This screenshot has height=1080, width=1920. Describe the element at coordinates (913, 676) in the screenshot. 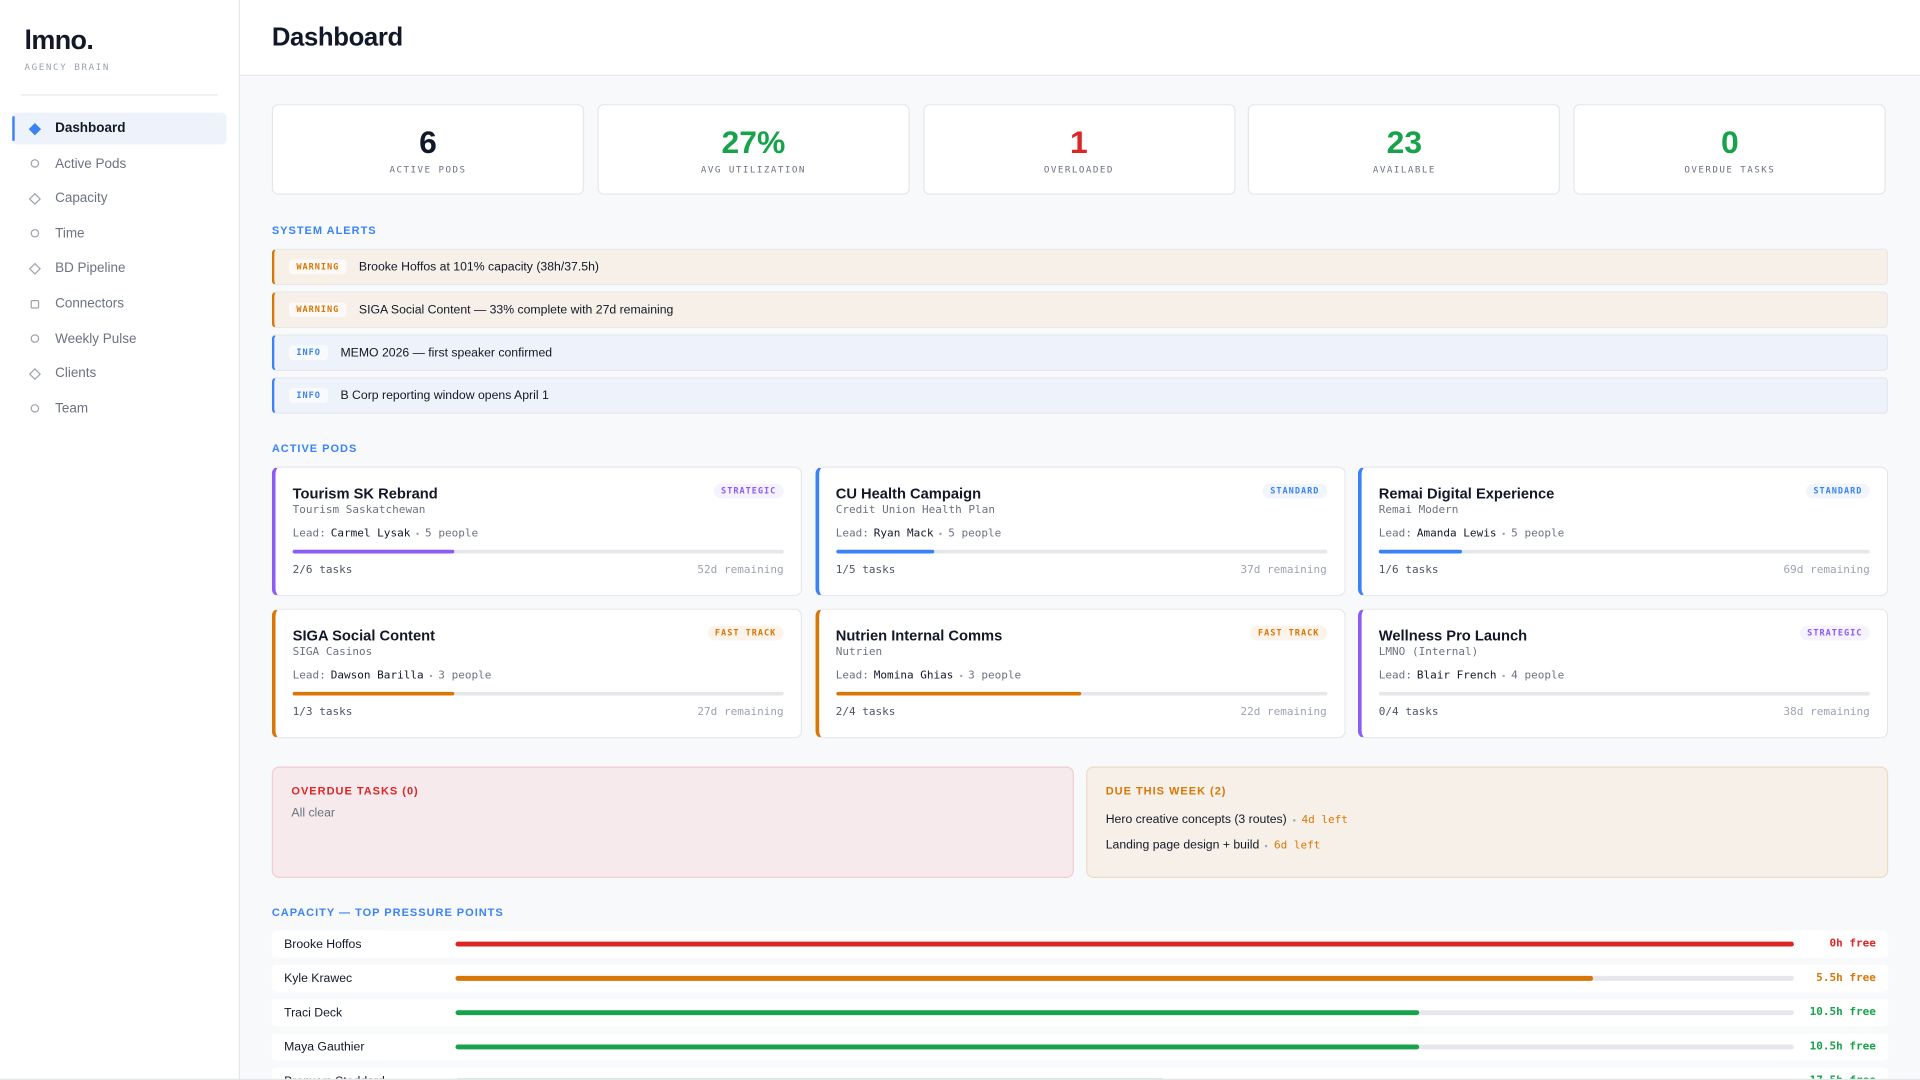

I see `lead-name: Momina Ghias` at that location.